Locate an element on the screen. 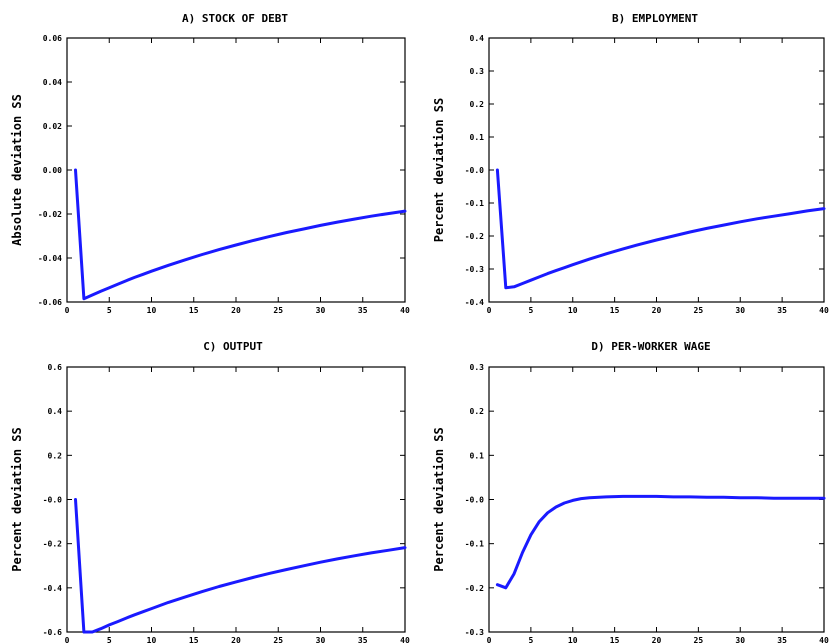 This screenshot has width=832, height=643. y-tick-label: 0.04 is located at coordinates (52, 82).